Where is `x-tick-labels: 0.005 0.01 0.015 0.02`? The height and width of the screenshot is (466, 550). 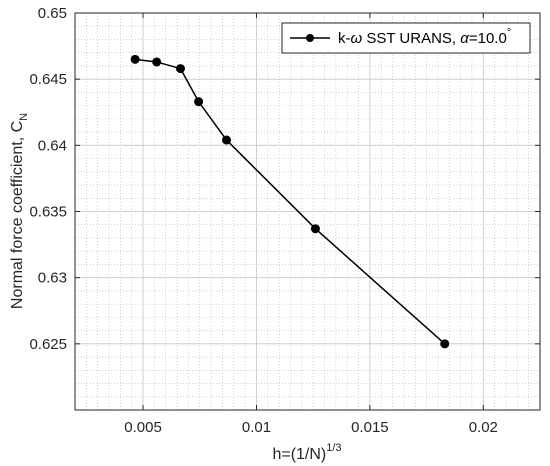
x-tick-labels: 0.005 0.01 0.015 0.02 is located at coordinates (311, 427).